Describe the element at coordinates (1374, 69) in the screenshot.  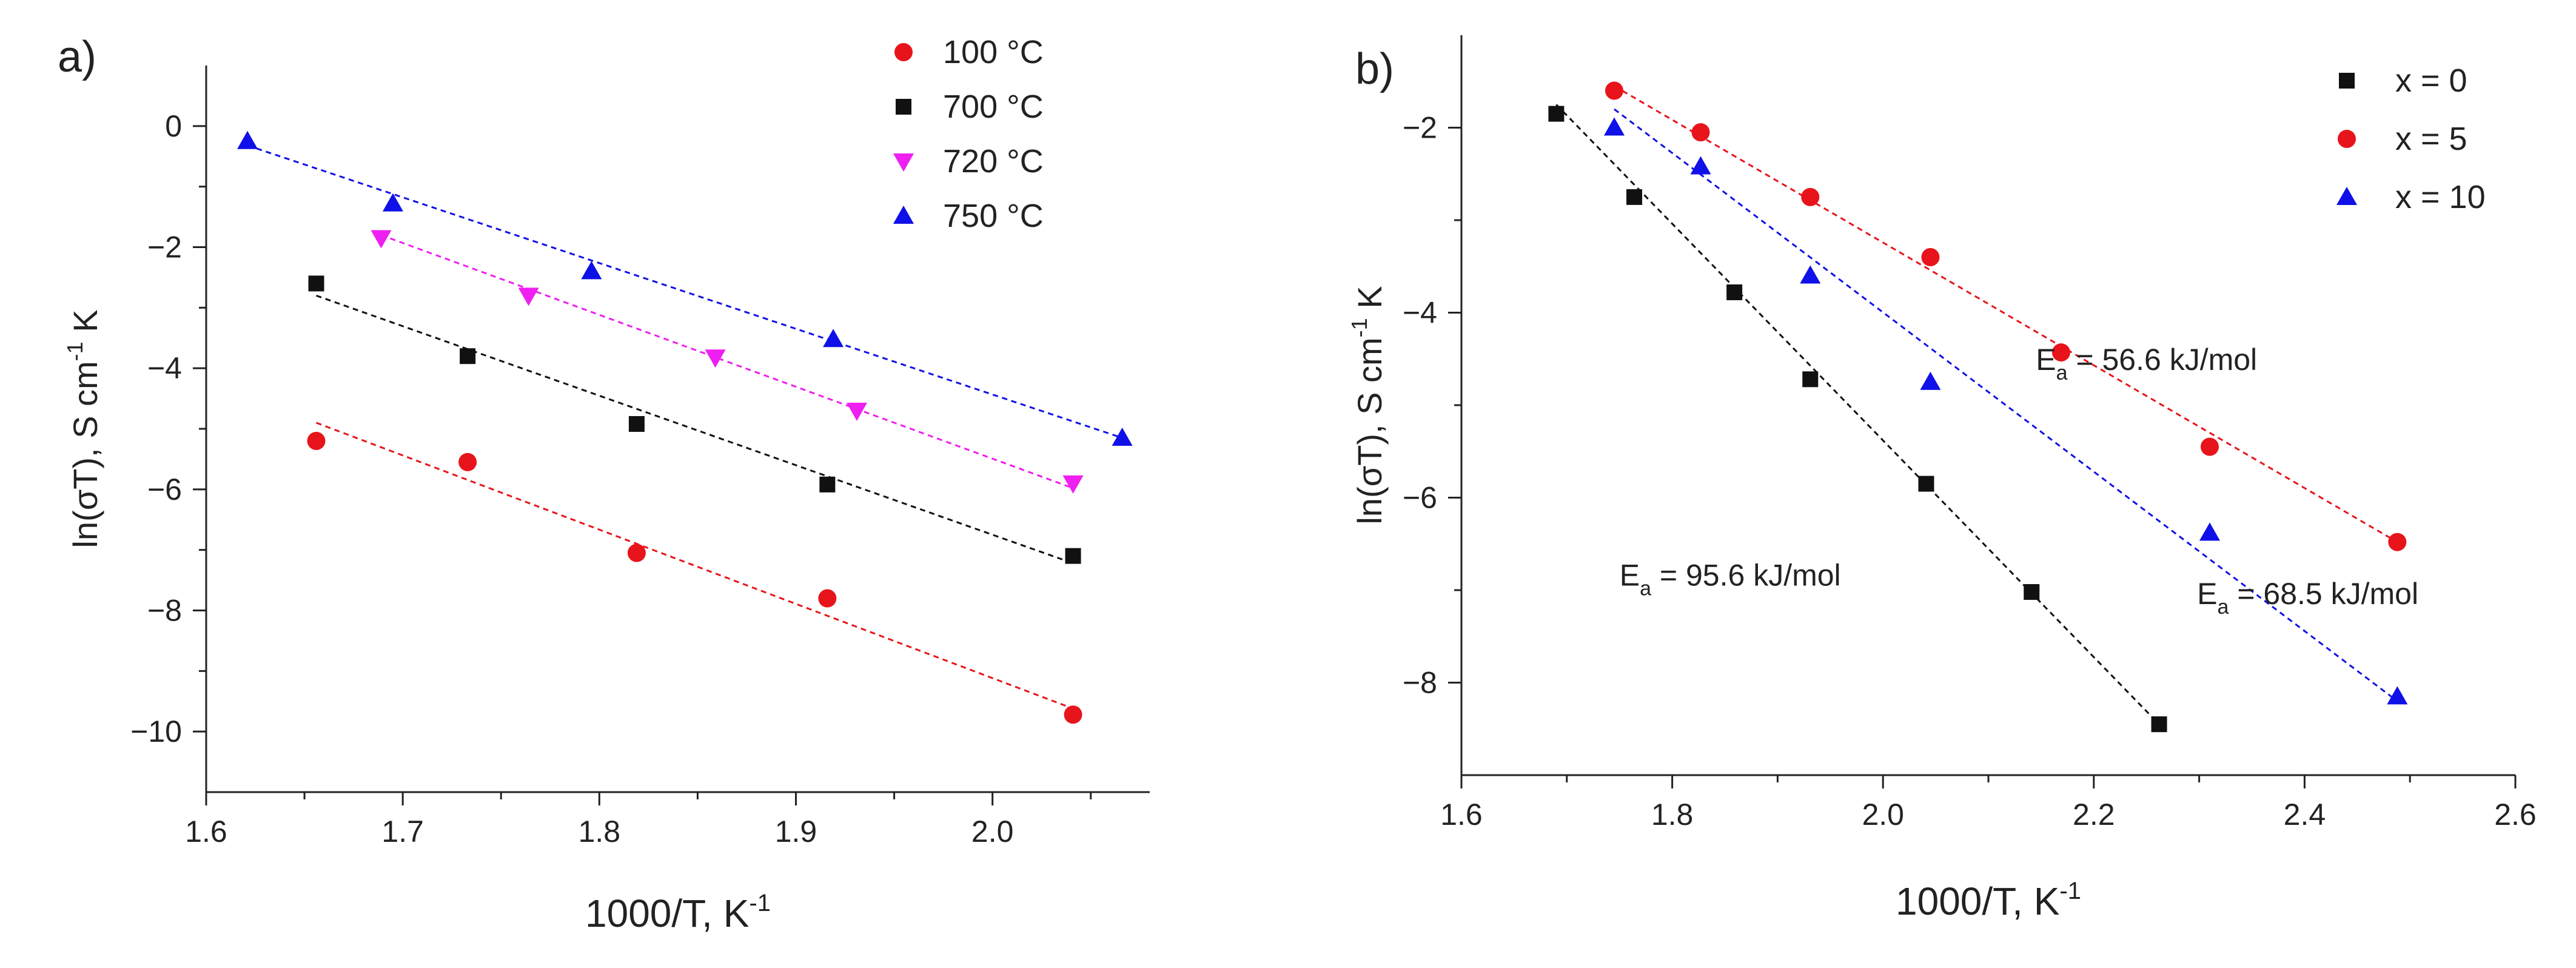
I see `panel-label: b)` at that location.